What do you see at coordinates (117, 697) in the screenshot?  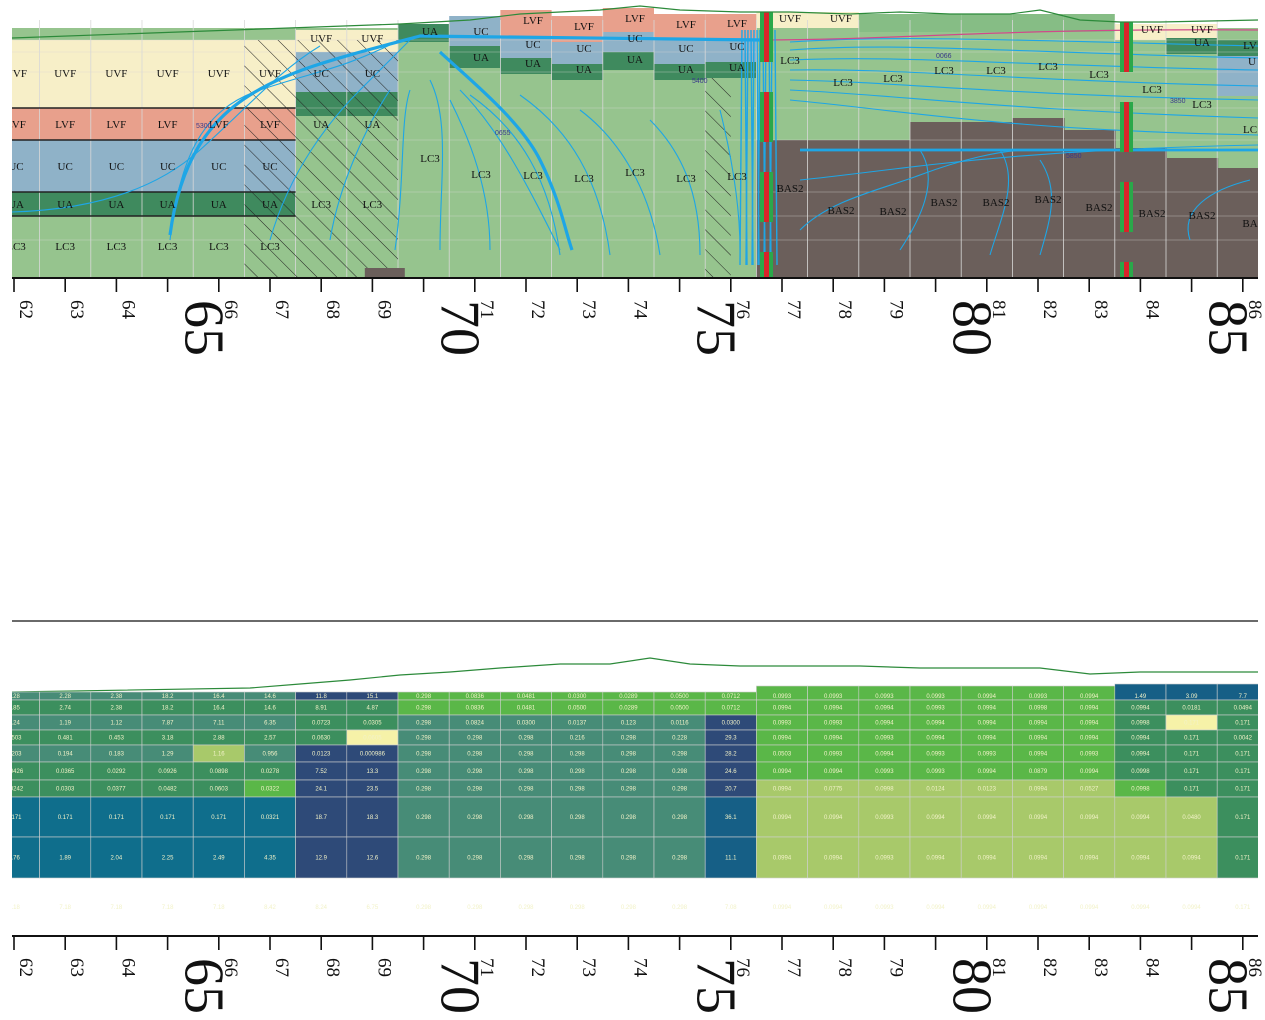 I see `property-value: 2.38` at bounding box center [117, 697].